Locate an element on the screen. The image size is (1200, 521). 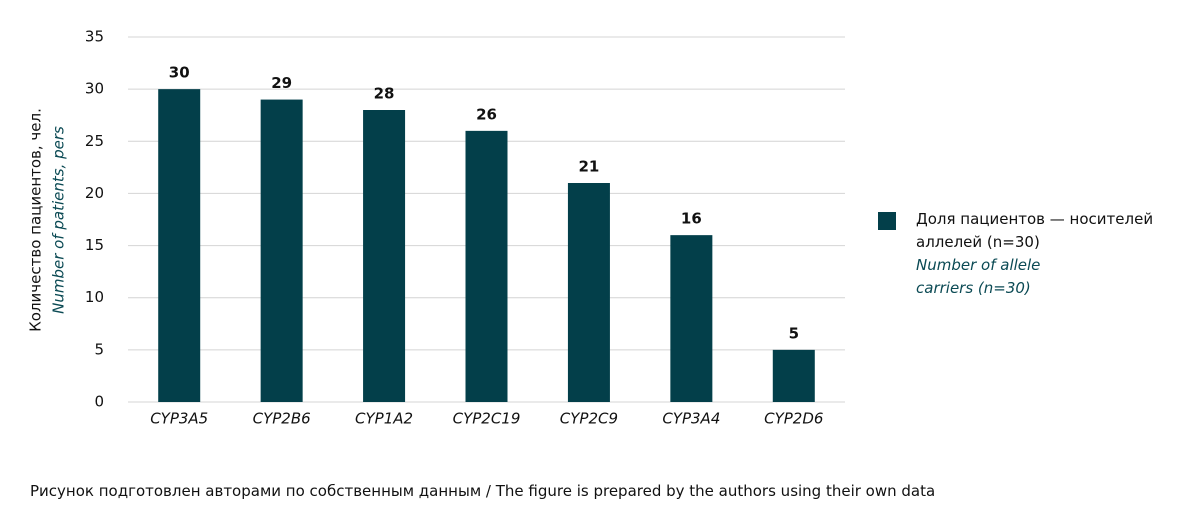
x-tick-label: CYP3A5 is located at coordinates (179, 419).